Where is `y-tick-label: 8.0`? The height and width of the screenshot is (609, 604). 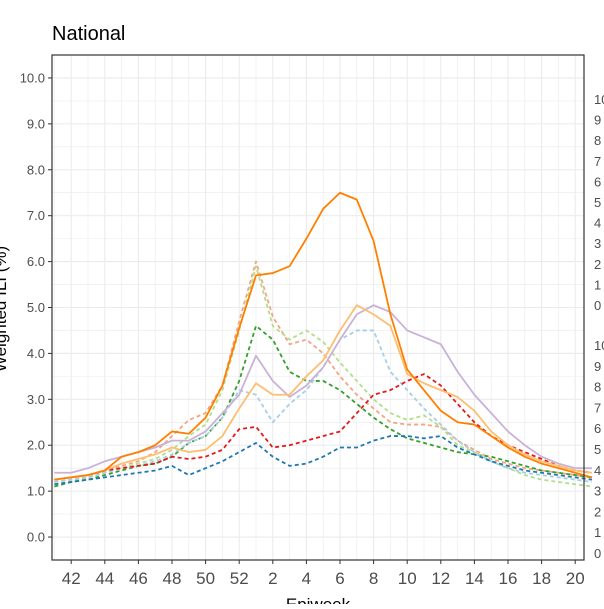
y-tick-label: 8.0 is located at coordinates (36, 169).